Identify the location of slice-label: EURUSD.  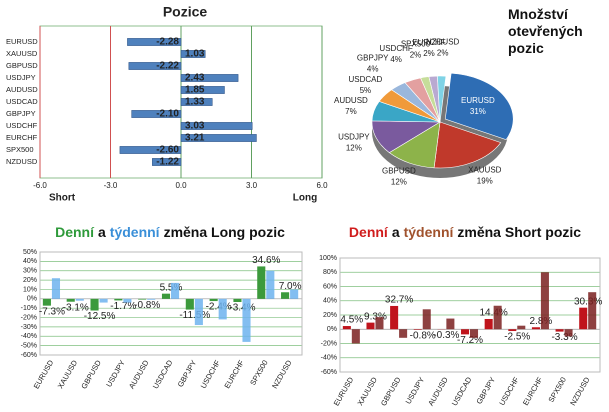
(478, 100).